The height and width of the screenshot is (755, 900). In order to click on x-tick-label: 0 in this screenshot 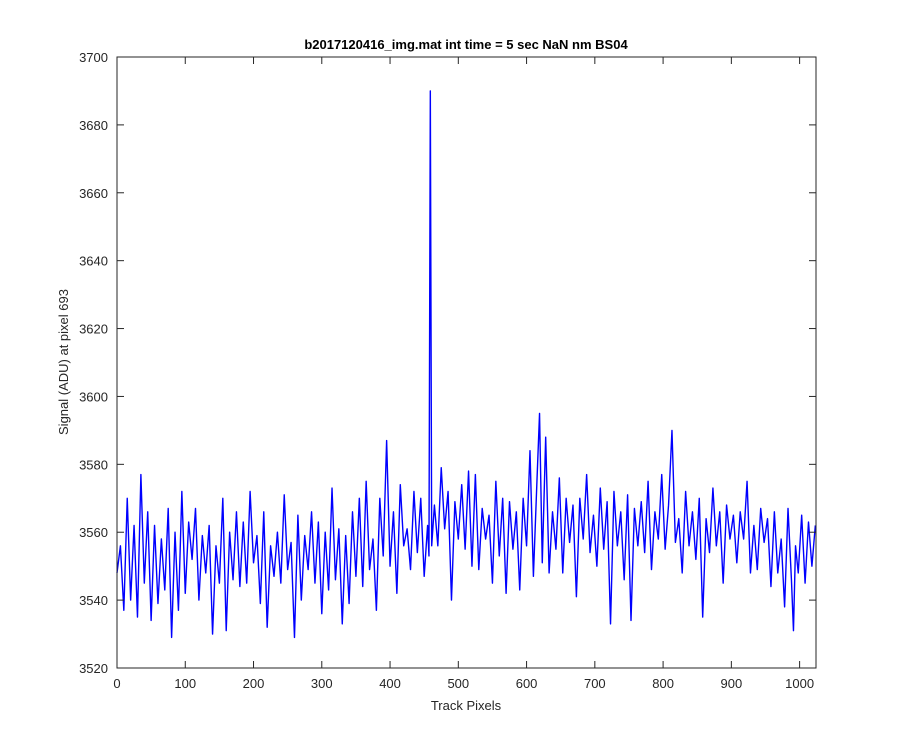, I will do `click(116, 683)`.